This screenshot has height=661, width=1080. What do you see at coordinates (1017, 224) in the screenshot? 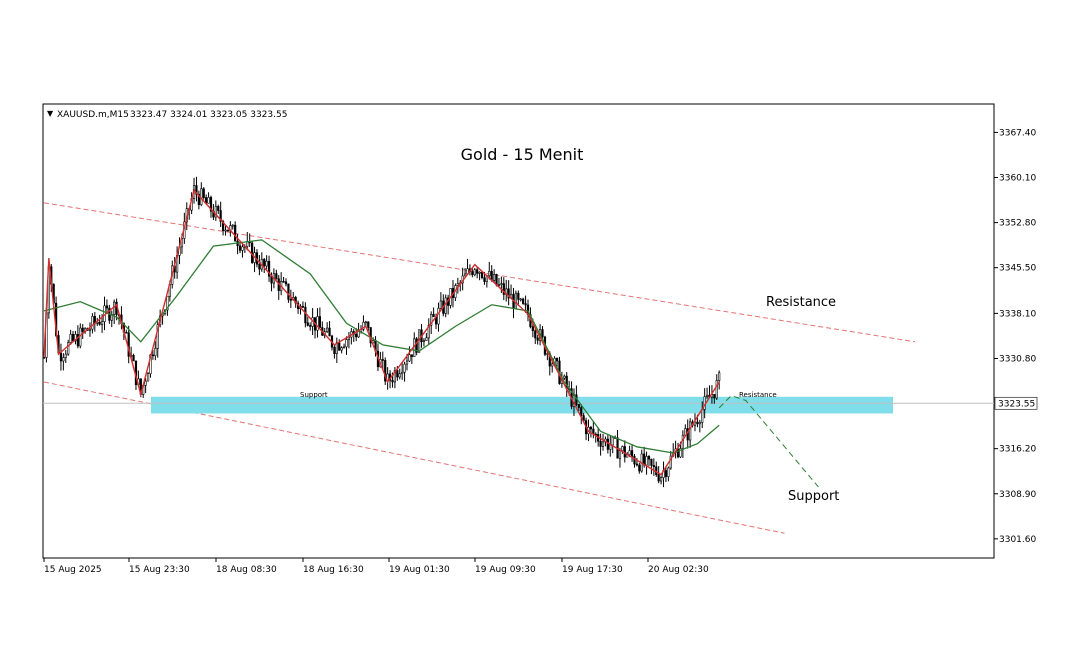
I see `y-tick-label: 3352.80` at bounding box center [1017, 224].